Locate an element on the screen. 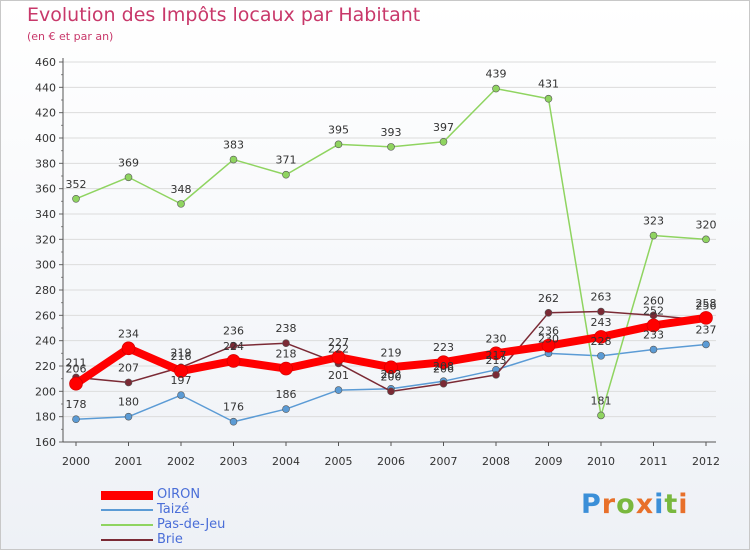 The height and width of the screenshot is (550, 750). x-tick-label: 2002 is located at coordinates (181, 461).